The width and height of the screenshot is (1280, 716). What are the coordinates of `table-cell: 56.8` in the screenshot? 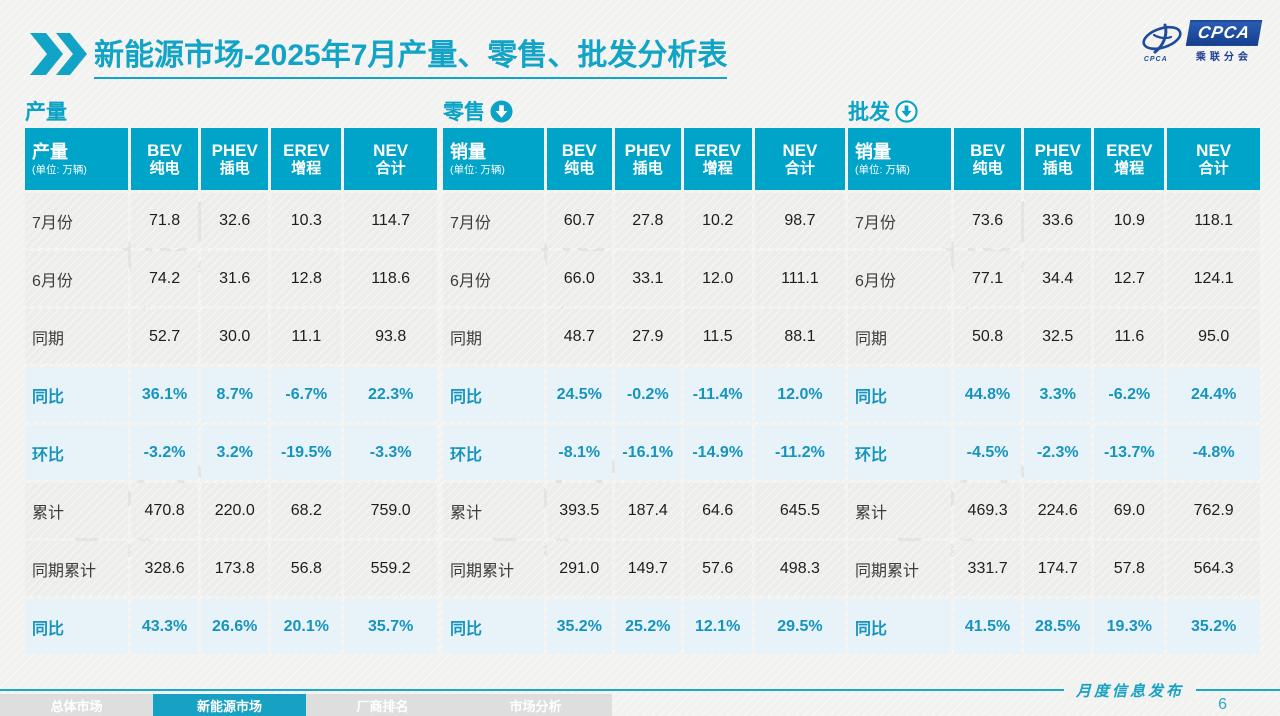 It's located at (306, 568).